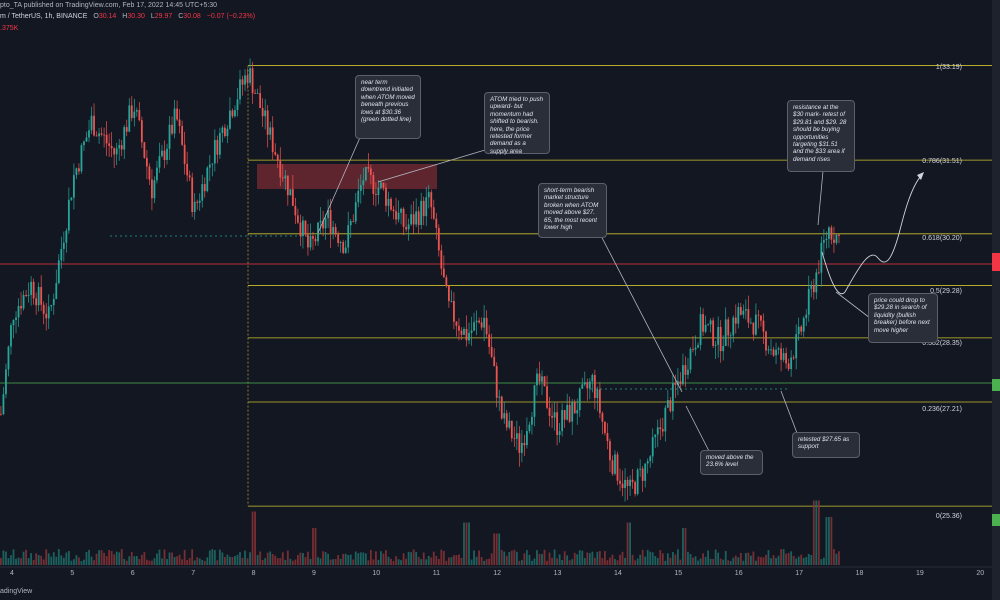  Describe the element at coordinates (44, 16) in the screenshot. I see `symbol-name: m / TetherUS, 1h, BINANCE` at that location.